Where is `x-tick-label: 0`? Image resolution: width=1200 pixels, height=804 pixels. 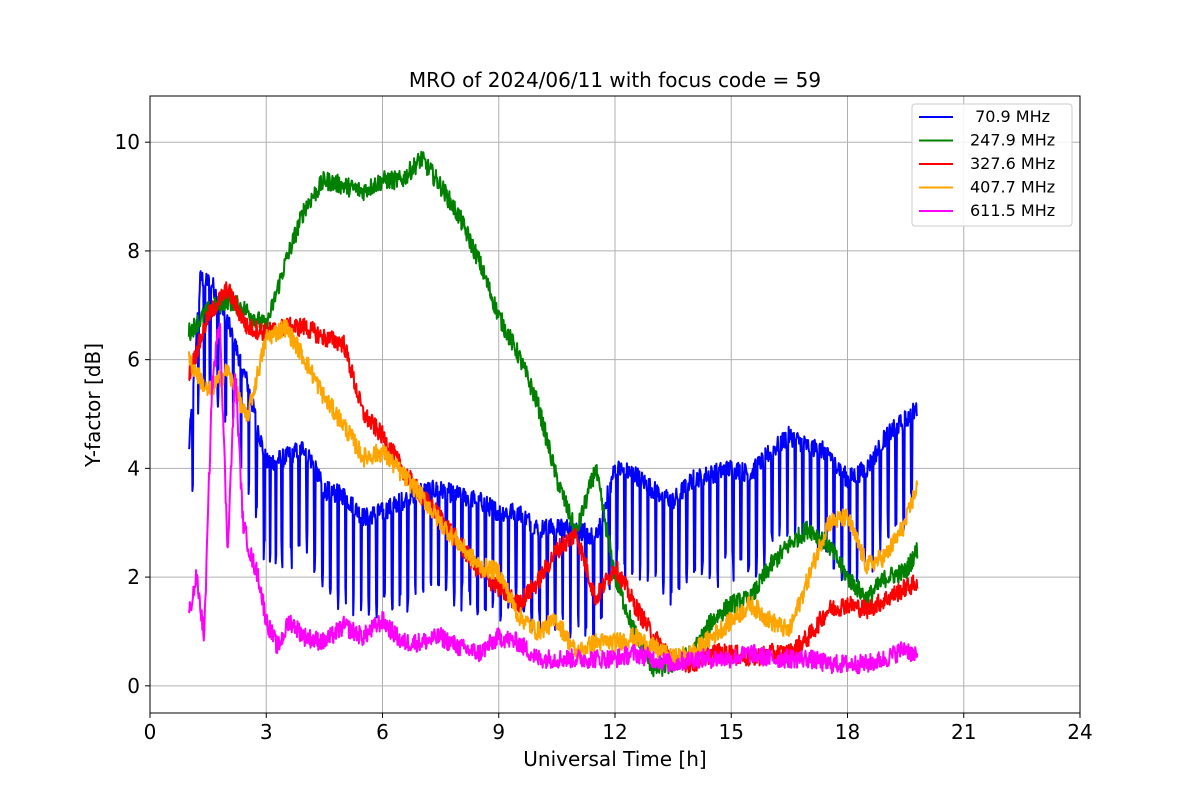
x-tick-label: 0 is located at coordinates (150, 732).